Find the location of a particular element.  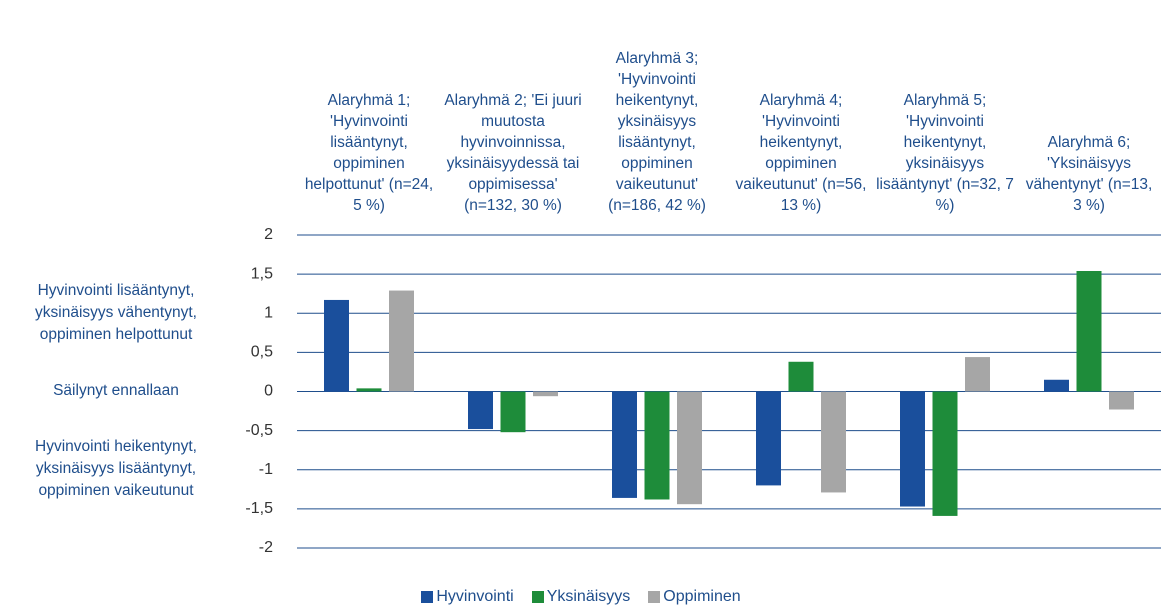

y-tick-label: -1,5 is located at coordinates (259, 508).